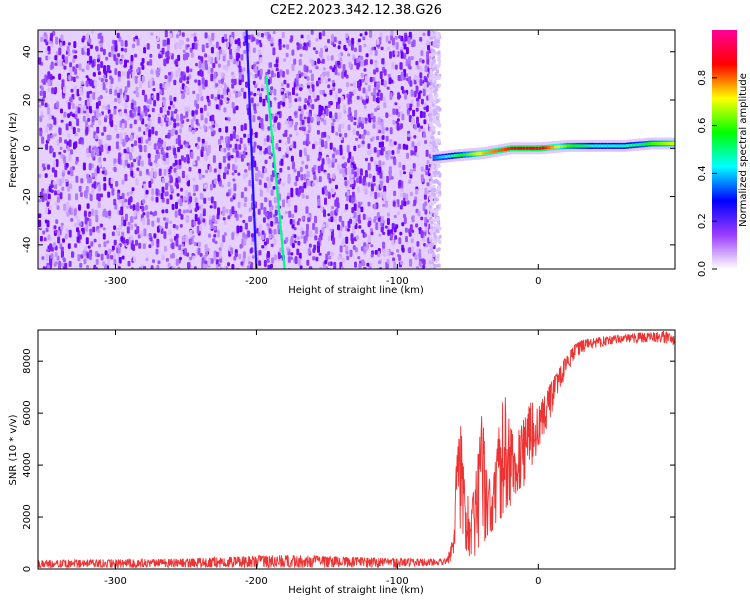 The height and width of the screenshot is (600, 750). What do you see at coordinates (707, 173) in the screenshot?
I see `colorbar-ticks: 0.00.20.40.60.8` at bounding box center [707, 173].